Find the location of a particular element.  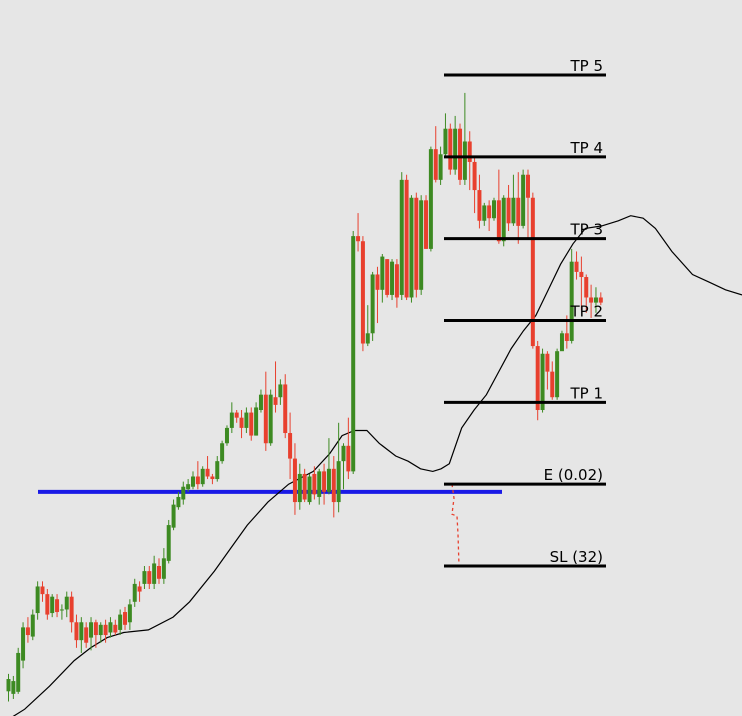

level: TP 1 is located at coordinates (525, 394).